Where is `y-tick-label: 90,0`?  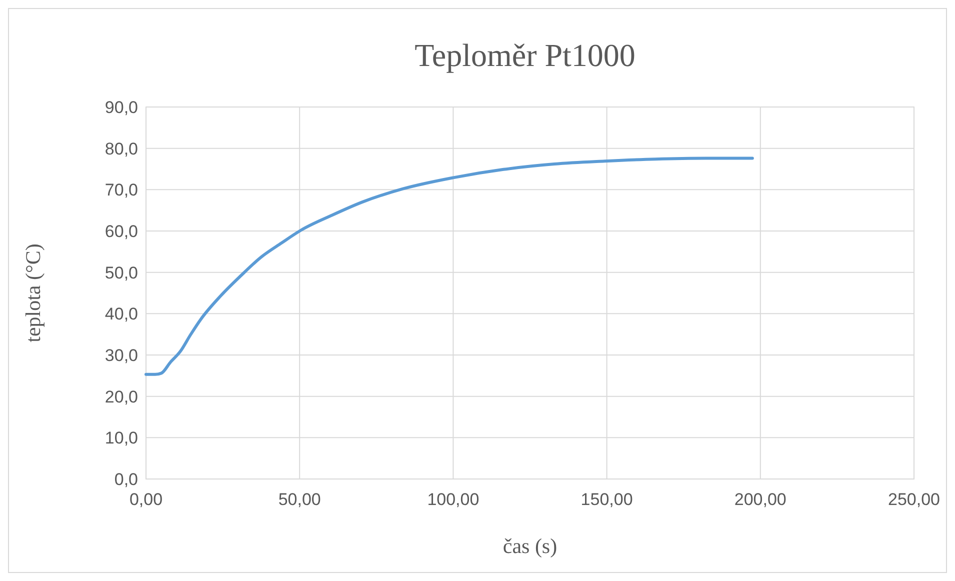 y-tick-label: 90,0 is located at coordinates (121, 107).